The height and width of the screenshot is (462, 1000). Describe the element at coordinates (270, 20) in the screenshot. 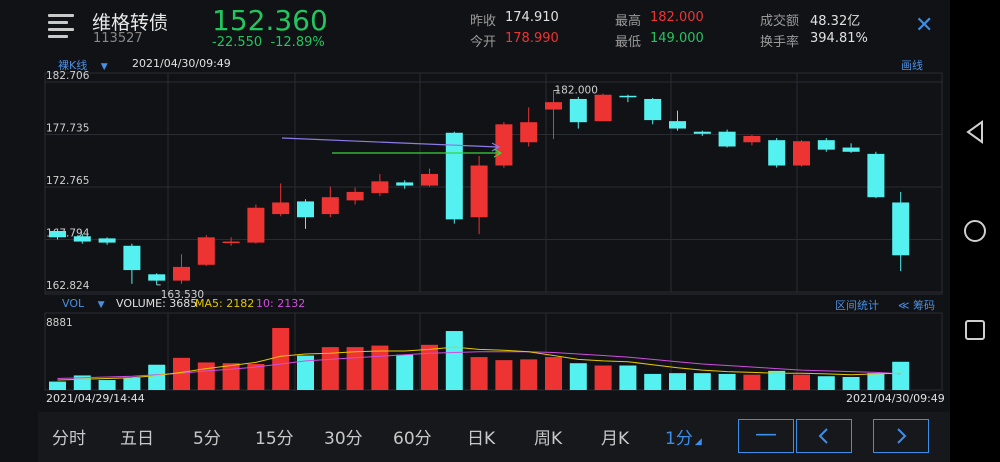

I see `last-price: 152.360` at that location.